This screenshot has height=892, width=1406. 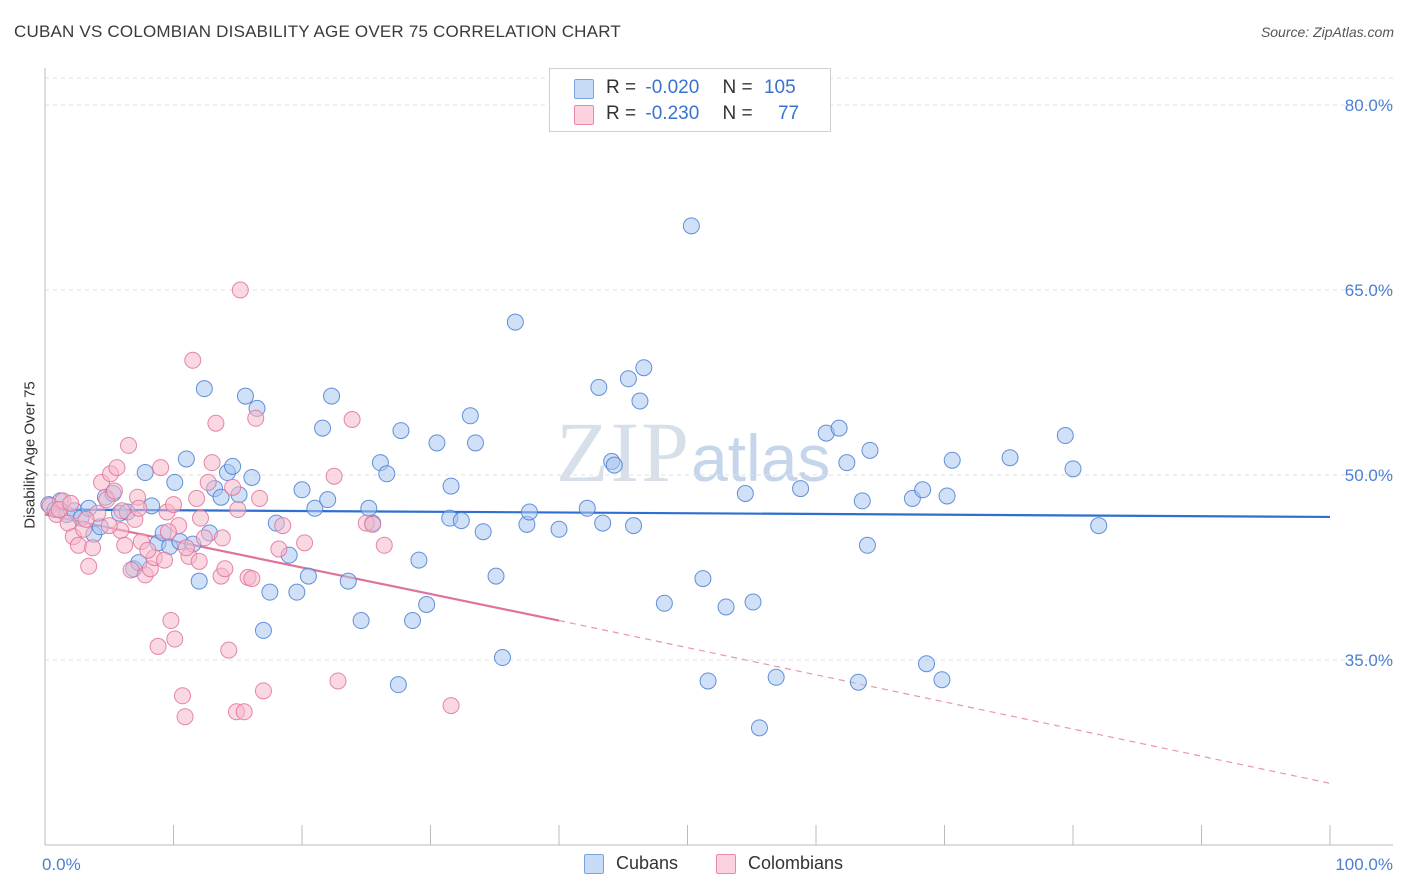 What do you see at coordinates (796, 863) in the screenshot?
I see `bottom-legend-label-colombians: Colombians` at bounding box center [796, 863].